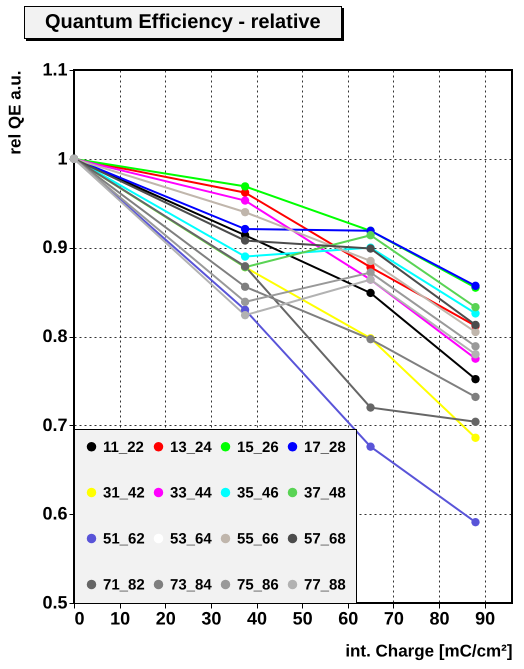 The image size is (524, 669). What do you see at coordinates (120, 618) in the screenshot?
I see `x-tick-label: 10` at bounding box center [120, 618].